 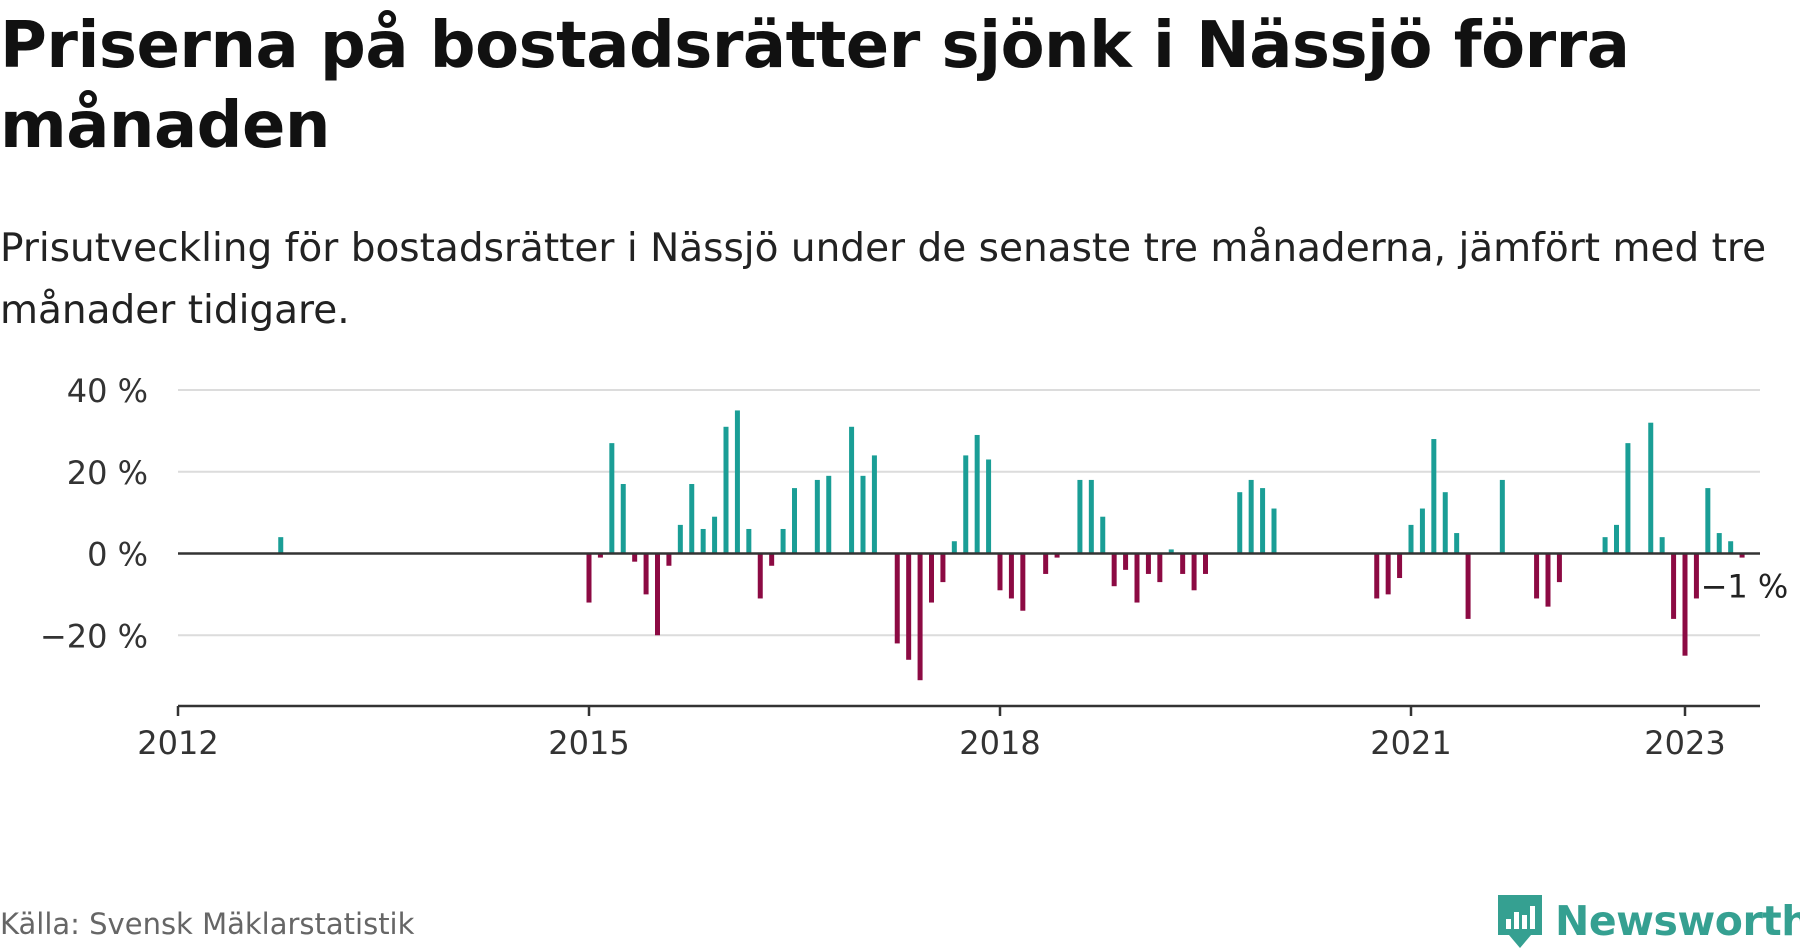 What do you see at coordinates (588, 743) in the screenshot?
I see `x-tick-label: 2015` at bounding box center [588, 743].